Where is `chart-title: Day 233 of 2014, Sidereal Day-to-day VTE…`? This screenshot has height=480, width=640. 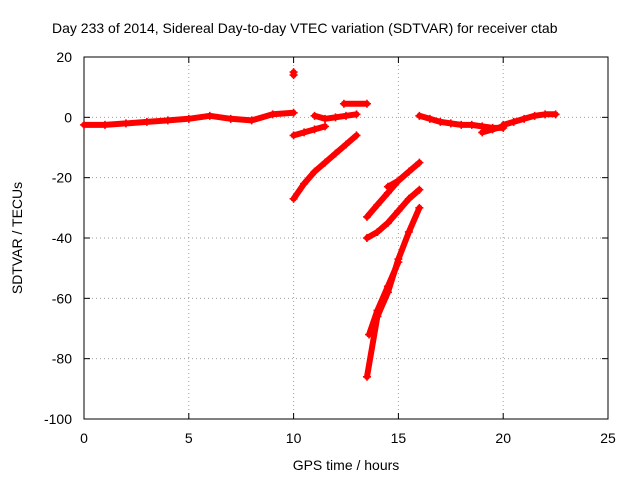 chart-title: Day 233 of 2014, Sidereal Day-to-day VTE… is located at coordinates (305, 28).